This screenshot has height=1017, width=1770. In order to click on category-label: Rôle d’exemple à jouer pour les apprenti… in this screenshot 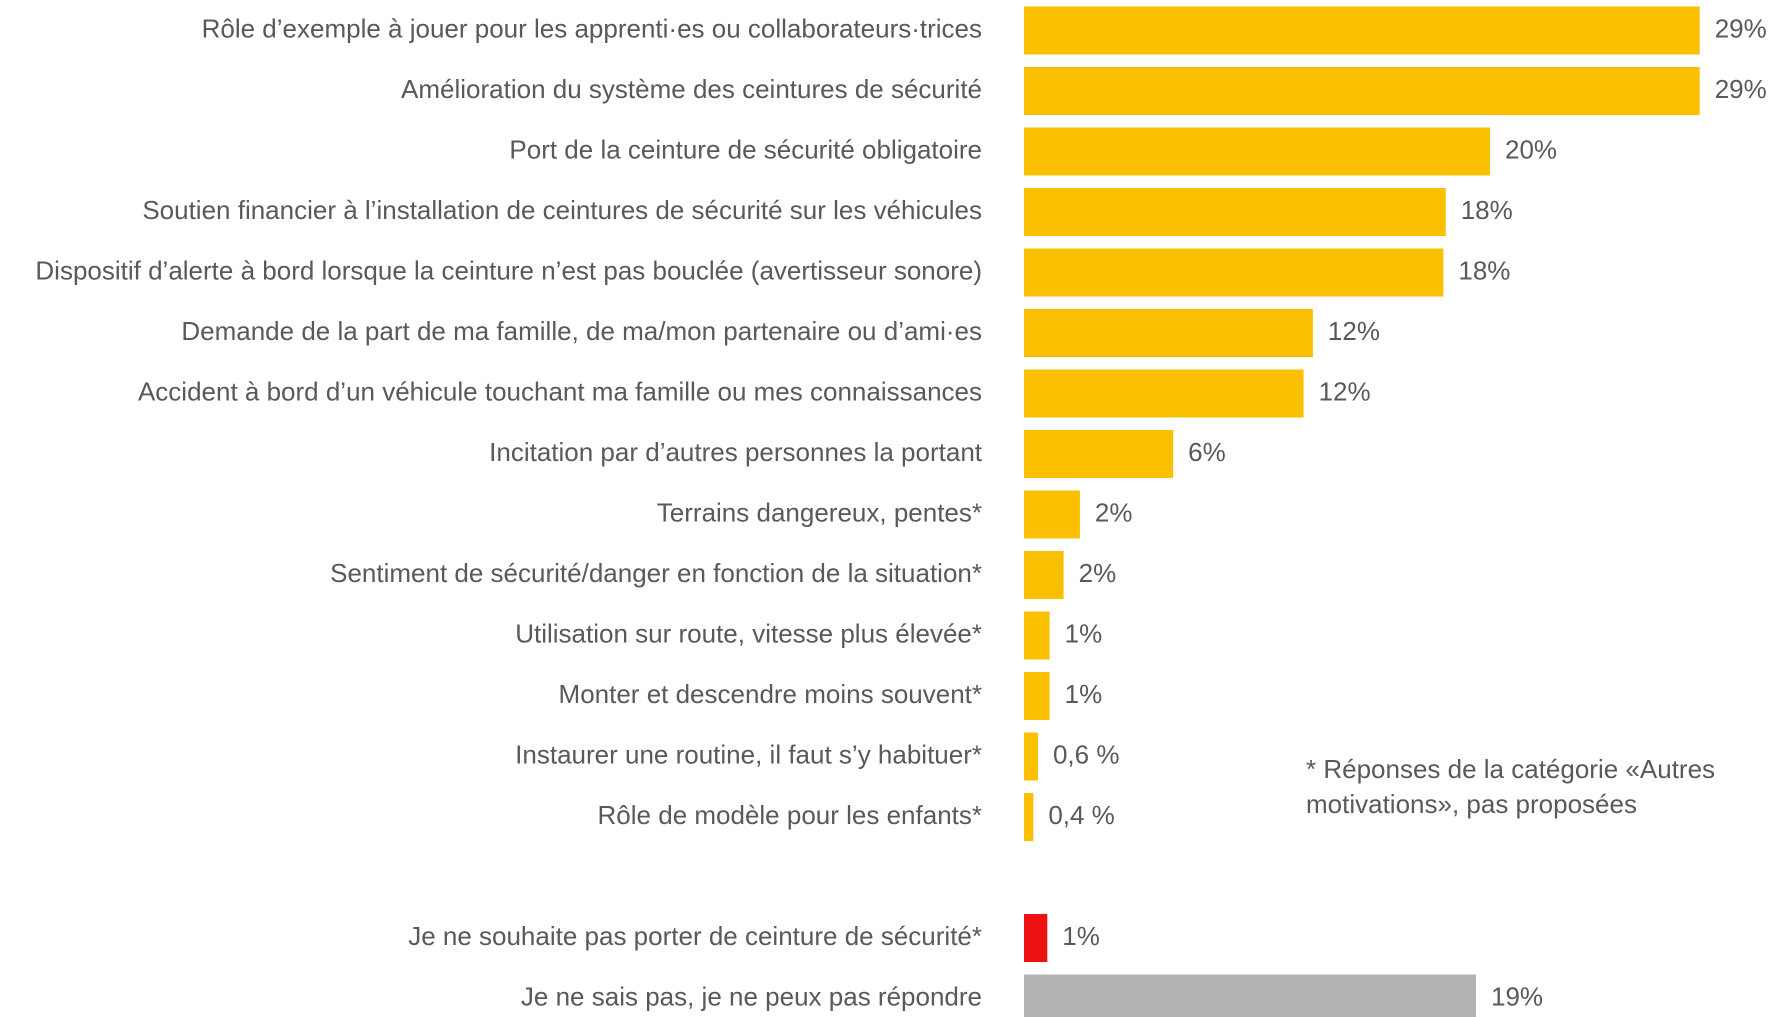, I will do `click(592, 28)`.